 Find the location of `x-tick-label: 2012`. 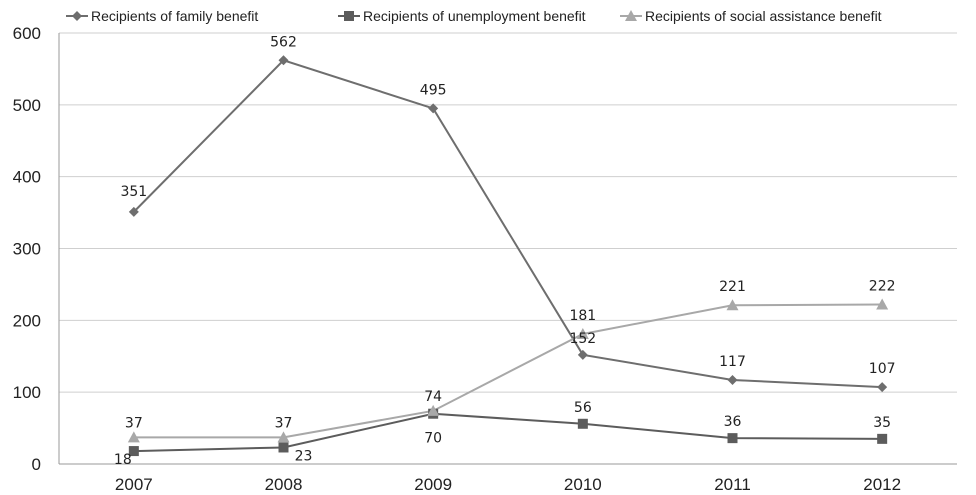

x-tick-label: 2012 is located at coordinates (882, 484).